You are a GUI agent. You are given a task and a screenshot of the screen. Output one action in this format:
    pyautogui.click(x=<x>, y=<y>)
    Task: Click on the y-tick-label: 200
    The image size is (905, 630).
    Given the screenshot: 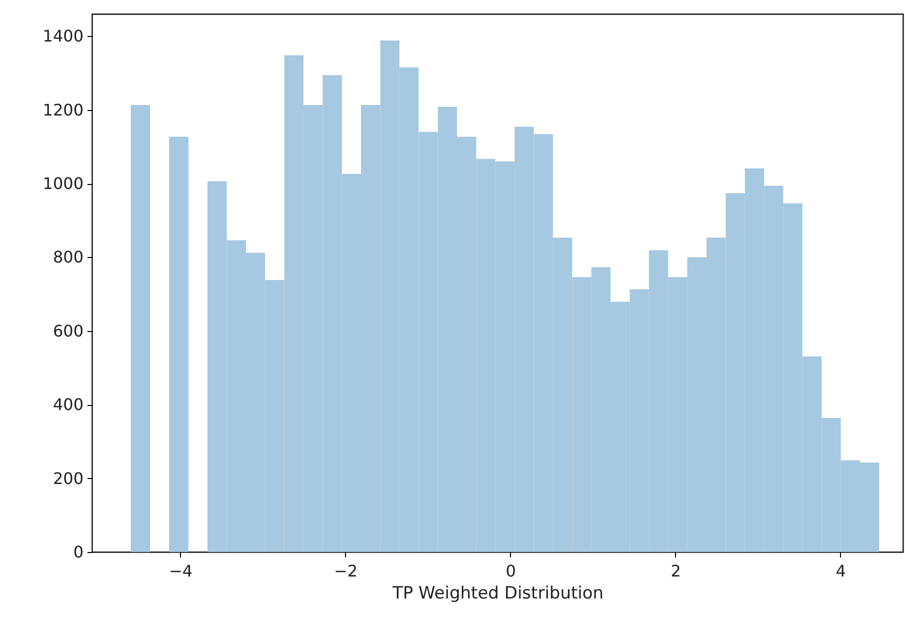 What is the action you would take?
    pyautogui.click(x=68, y=478)
    